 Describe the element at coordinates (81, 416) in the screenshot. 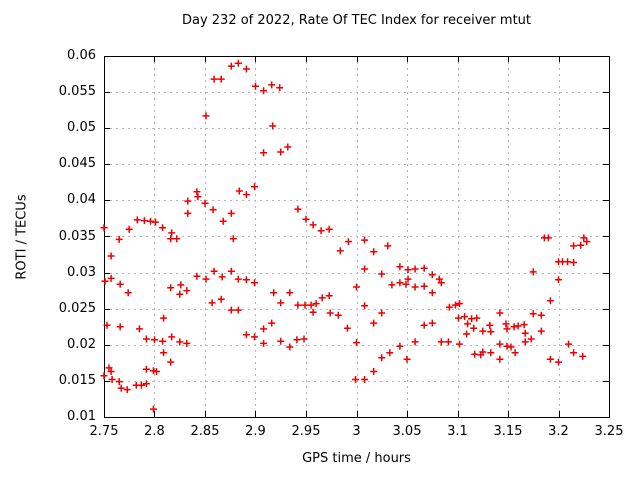

I see `y-tick-label: 0.01` at that location.